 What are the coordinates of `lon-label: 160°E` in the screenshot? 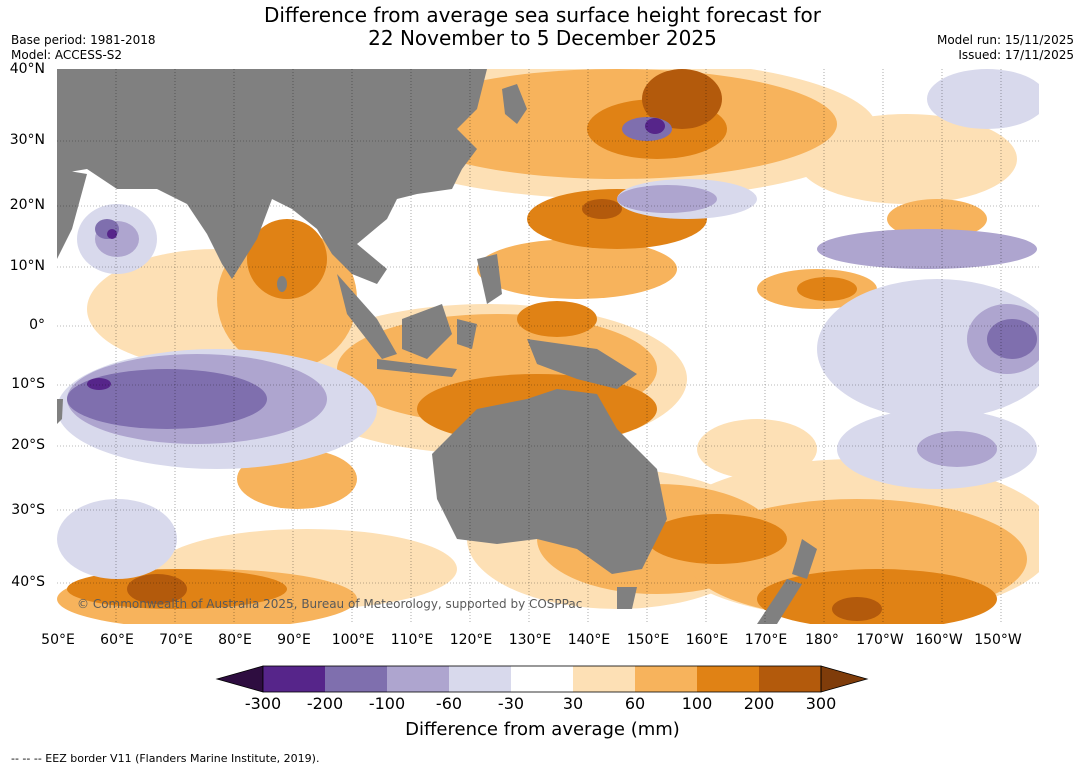 It's located at (707, 640).